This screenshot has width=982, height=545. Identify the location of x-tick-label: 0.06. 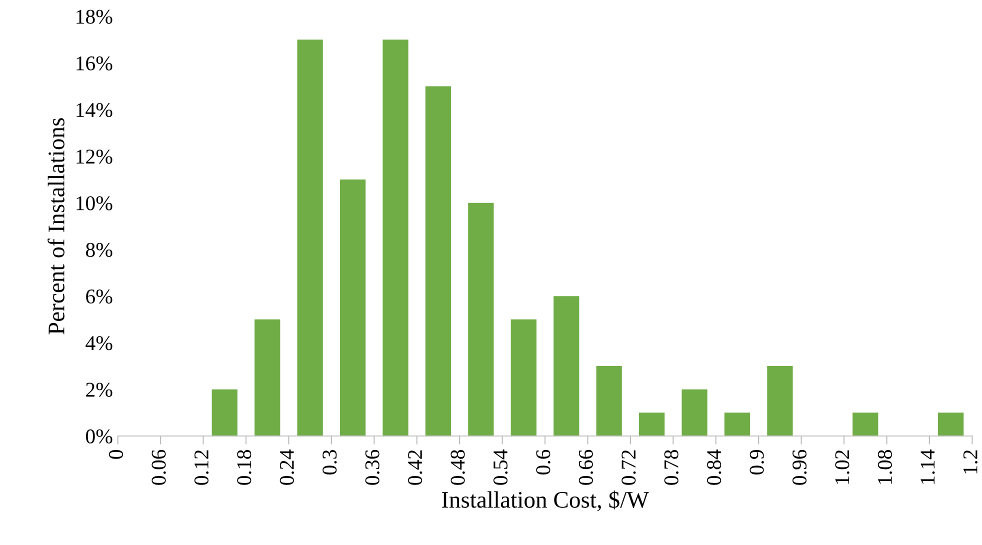
(159, 467).